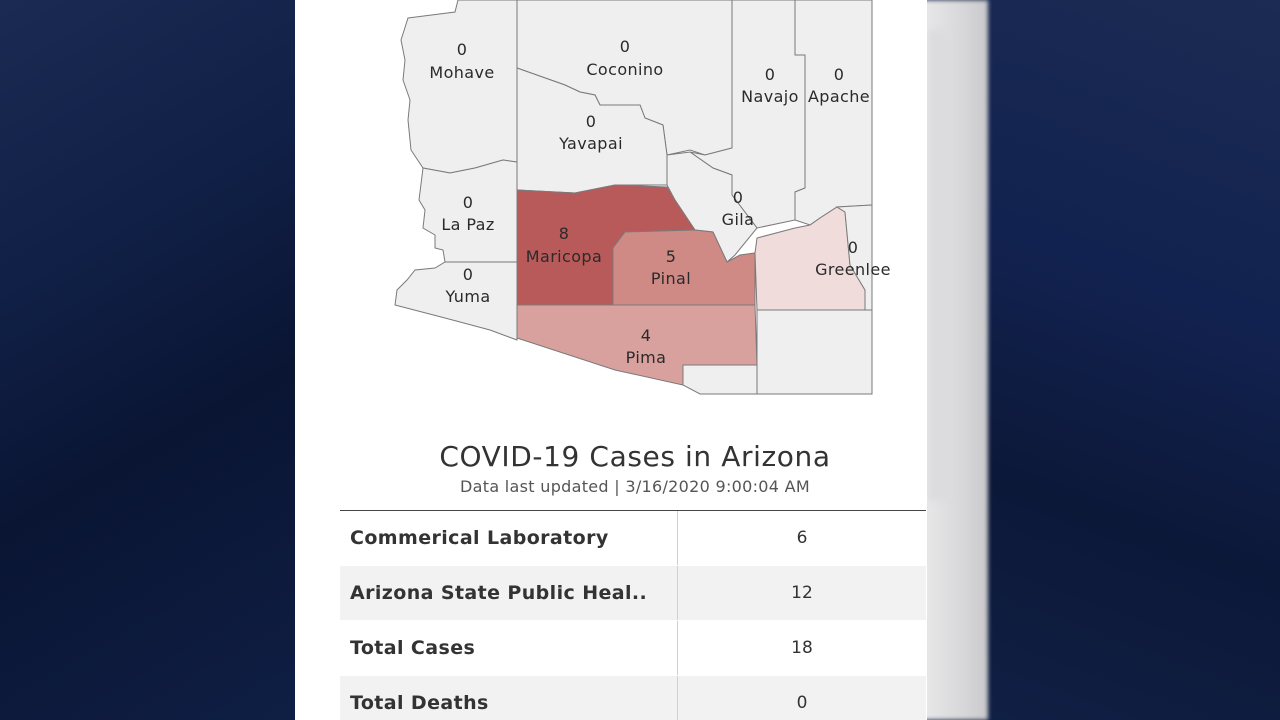 The width and height of the screenshot is (1280, 720). I want to click on county-count-maricopa: 8, so click(564, 233).